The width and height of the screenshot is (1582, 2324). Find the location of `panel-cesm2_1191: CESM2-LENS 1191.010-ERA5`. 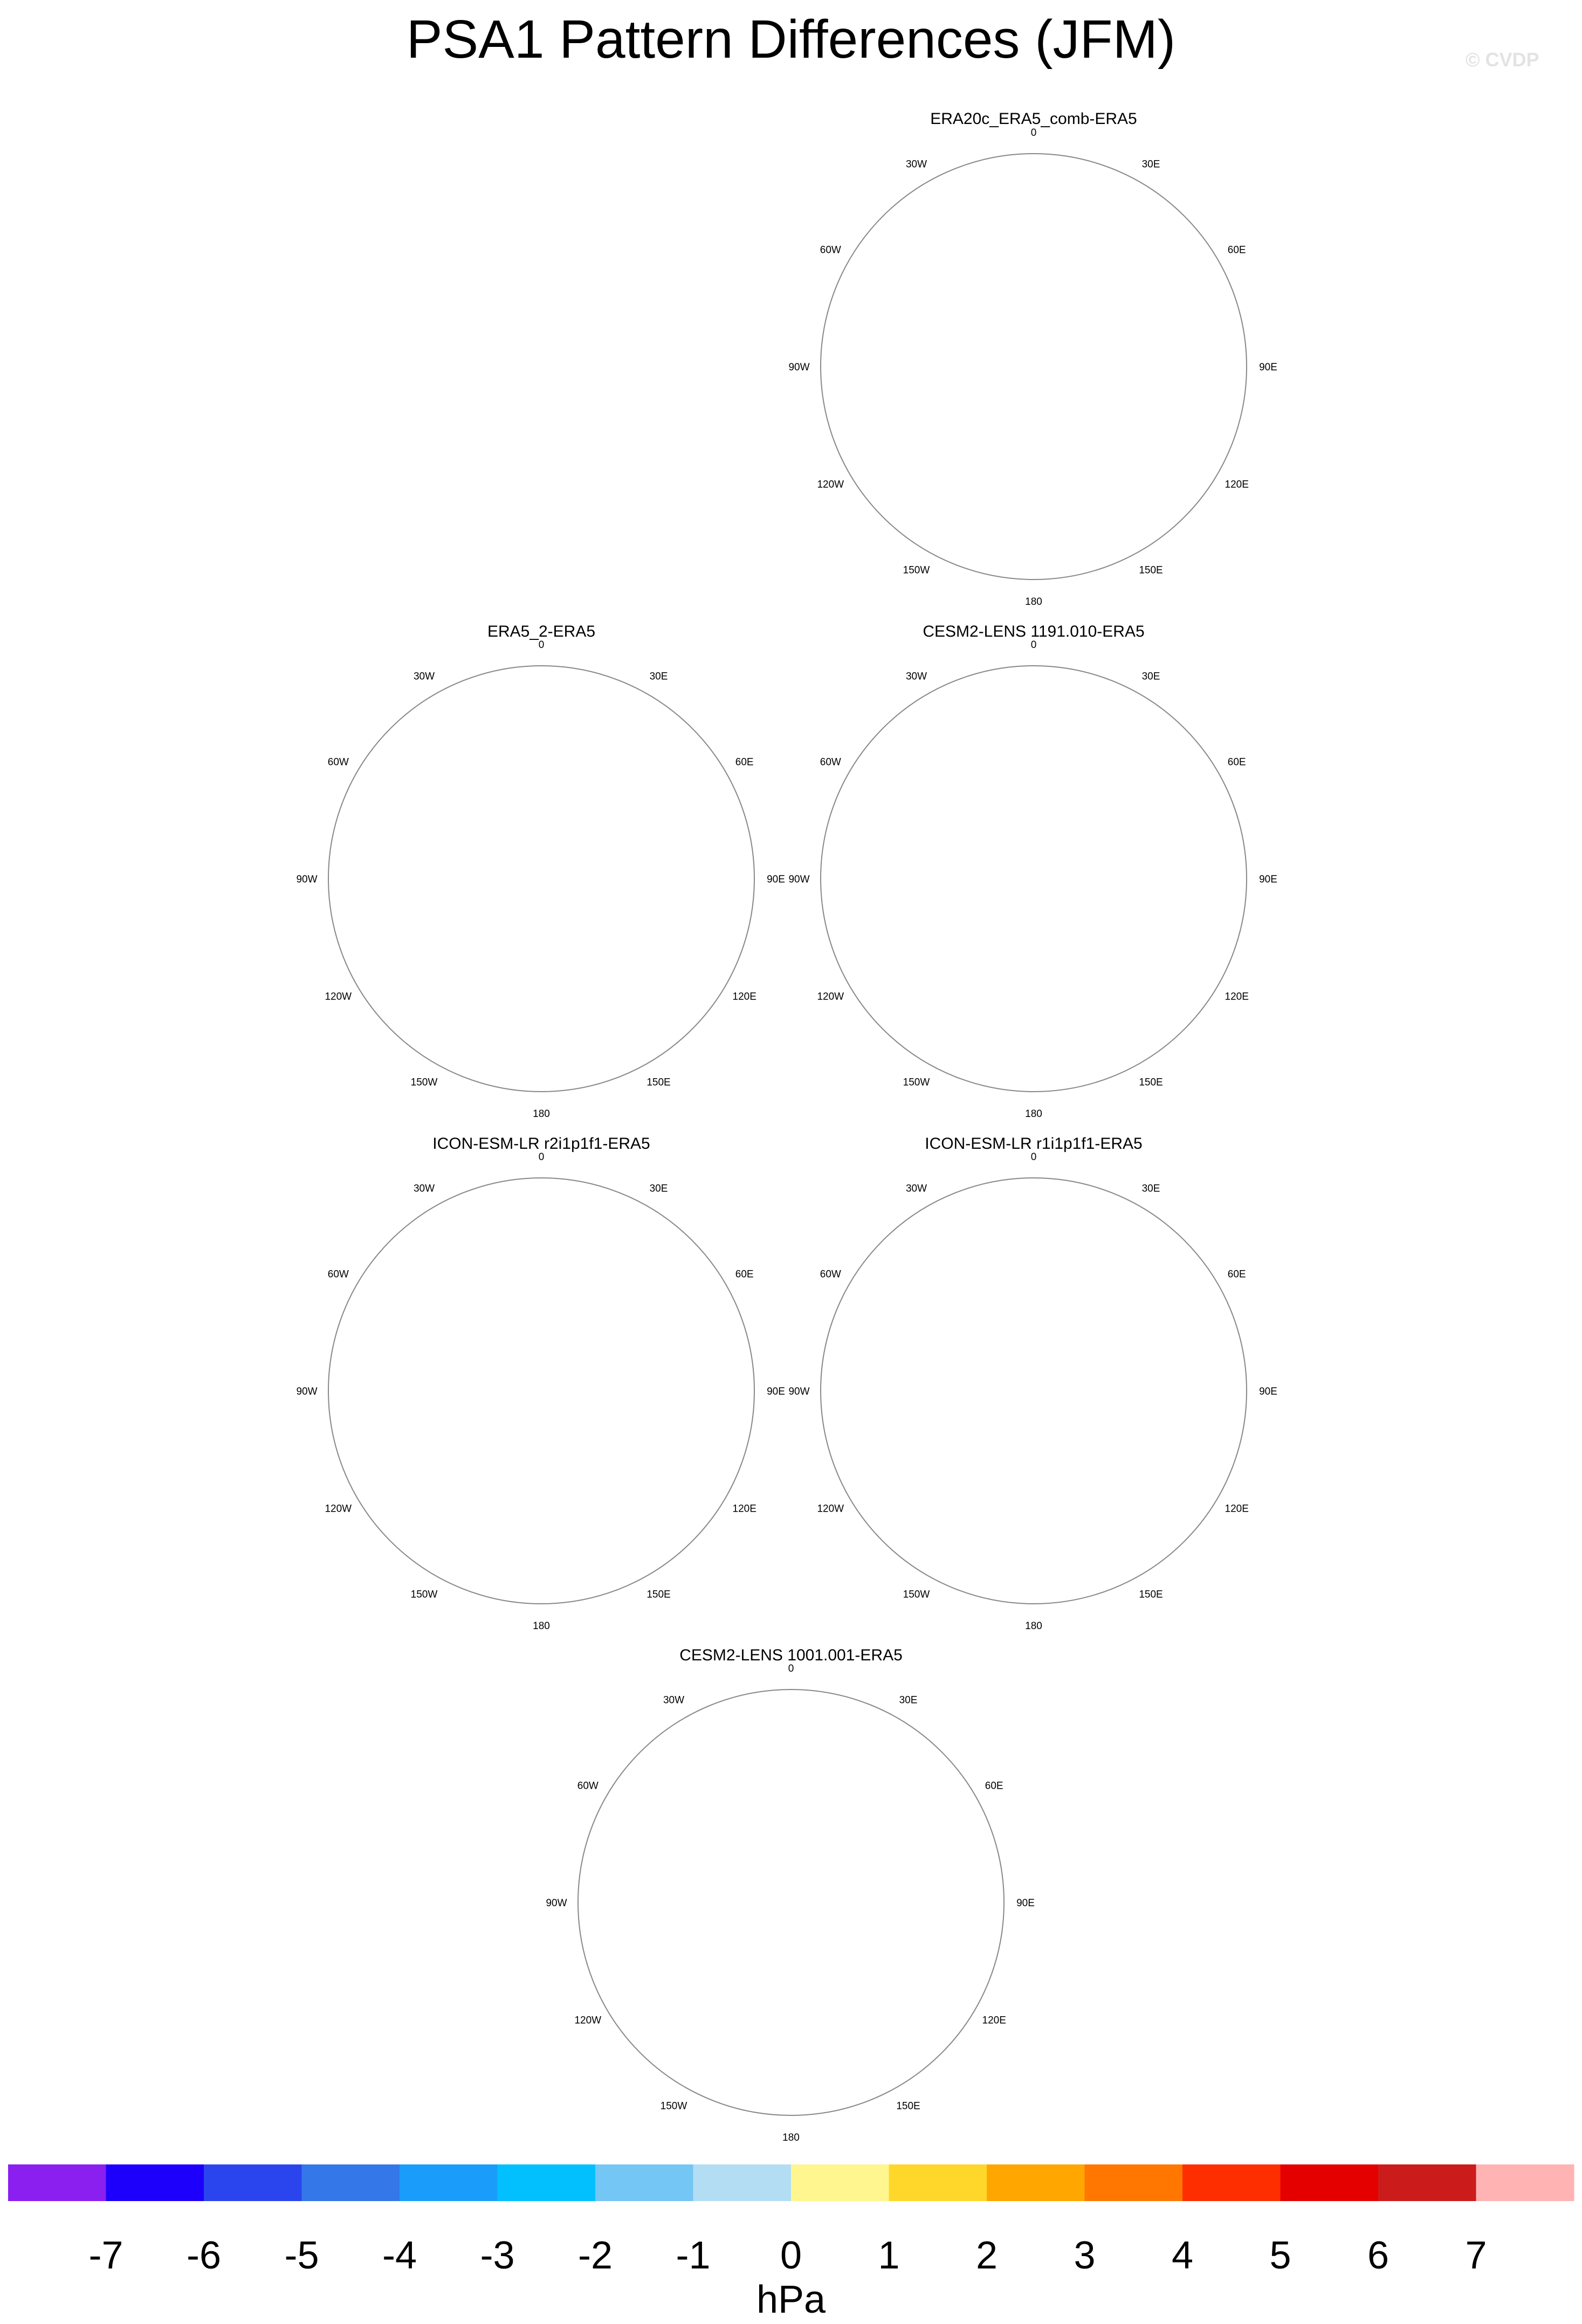

panel-cesm2_1191: CESM2-LENS 1191.010-ERA5 is located at coordinates (1033, 858).